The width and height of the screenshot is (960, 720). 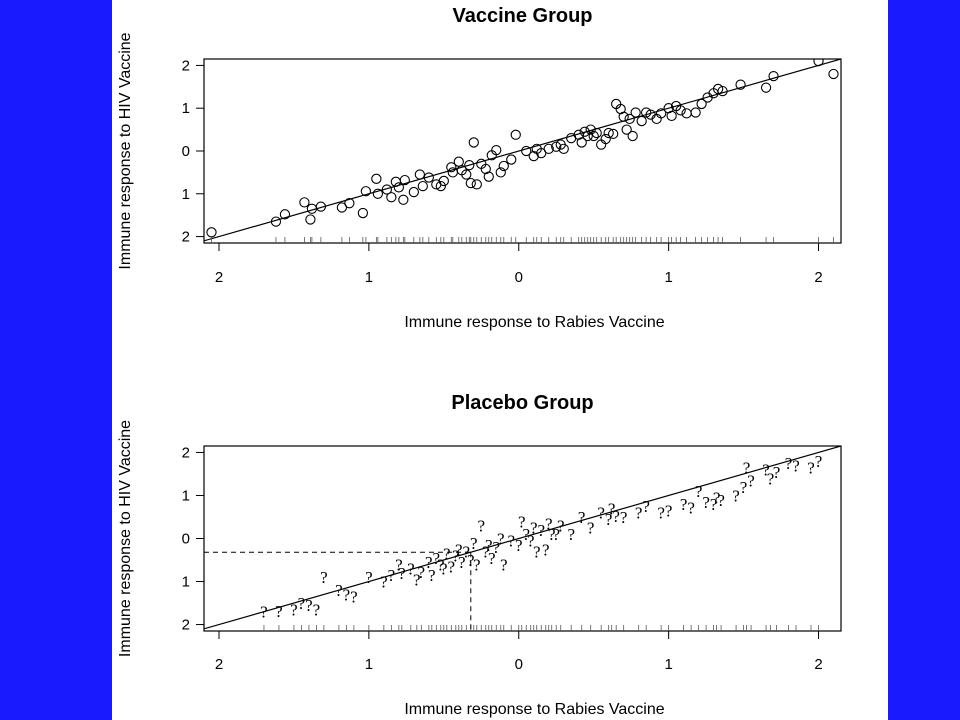 I want to click on placebo-title: Placebo Group, so click(x=522, y=403).